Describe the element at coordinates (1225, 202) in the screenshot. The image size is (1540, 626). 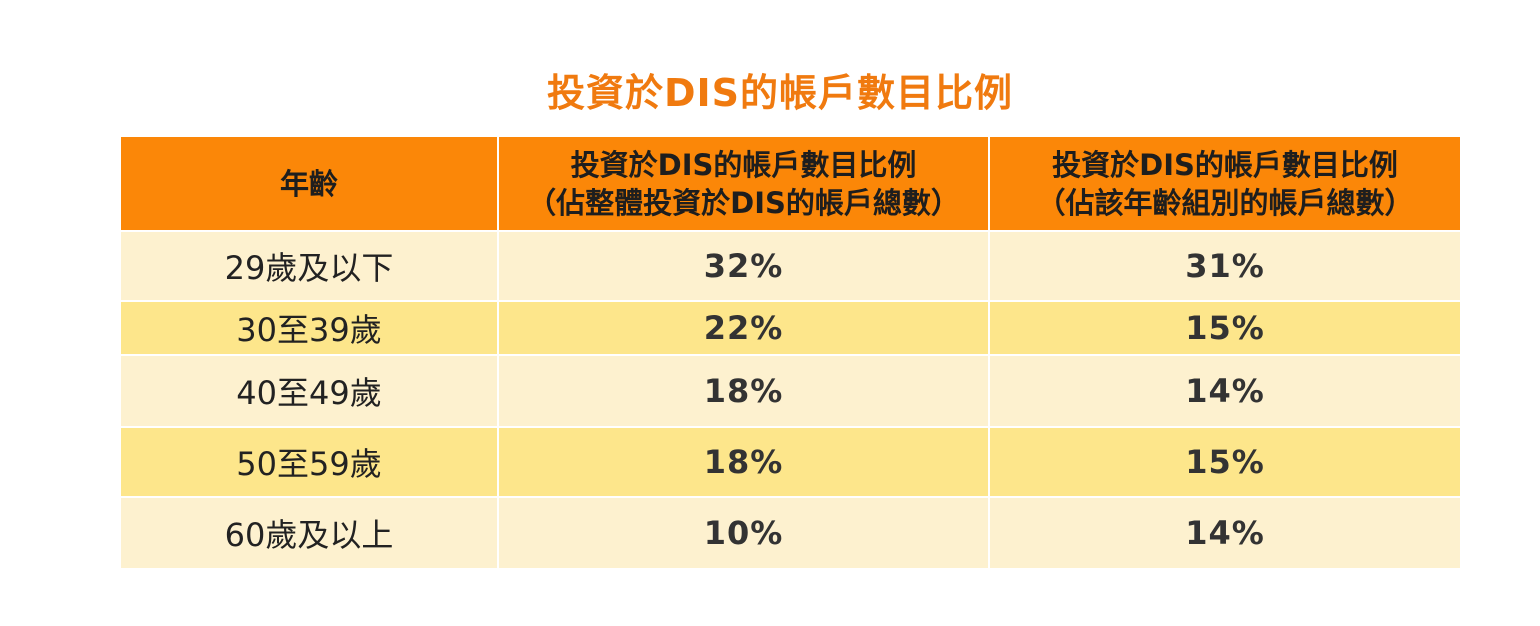
I see `header-share-group-line2: （佔該年齡組別的帳戶總數）` at that location.